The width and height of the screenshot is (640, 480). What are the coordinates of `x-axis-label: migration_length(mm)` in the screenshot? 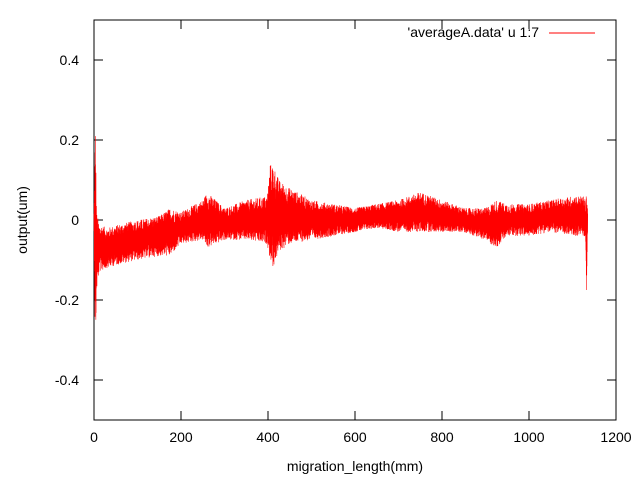 It's located at (355, 466).